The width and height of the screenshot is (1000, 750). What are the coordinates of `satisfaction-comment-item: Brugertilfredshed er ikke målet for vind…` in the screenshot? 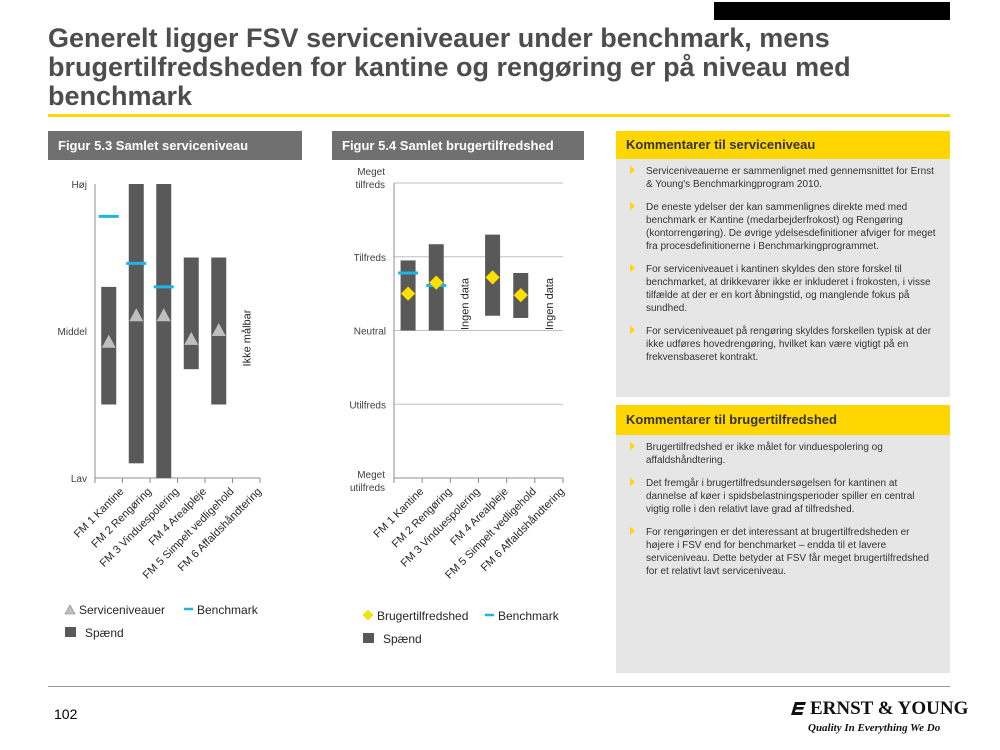 It's located at (783, 454).